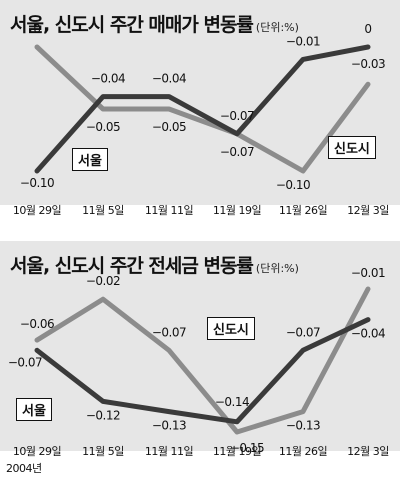  I want to click on data-label: −0.15, so click(247, 448).